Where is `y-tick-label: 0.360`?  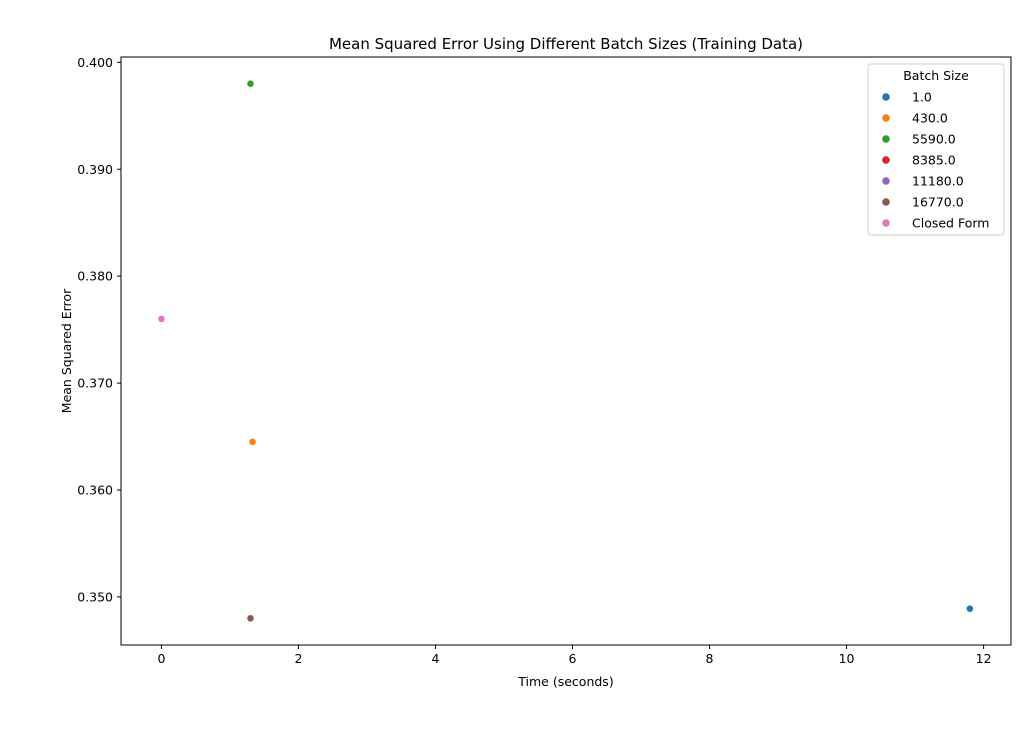
y-tick-label: 0.360 is located at coordinates (95, 489).